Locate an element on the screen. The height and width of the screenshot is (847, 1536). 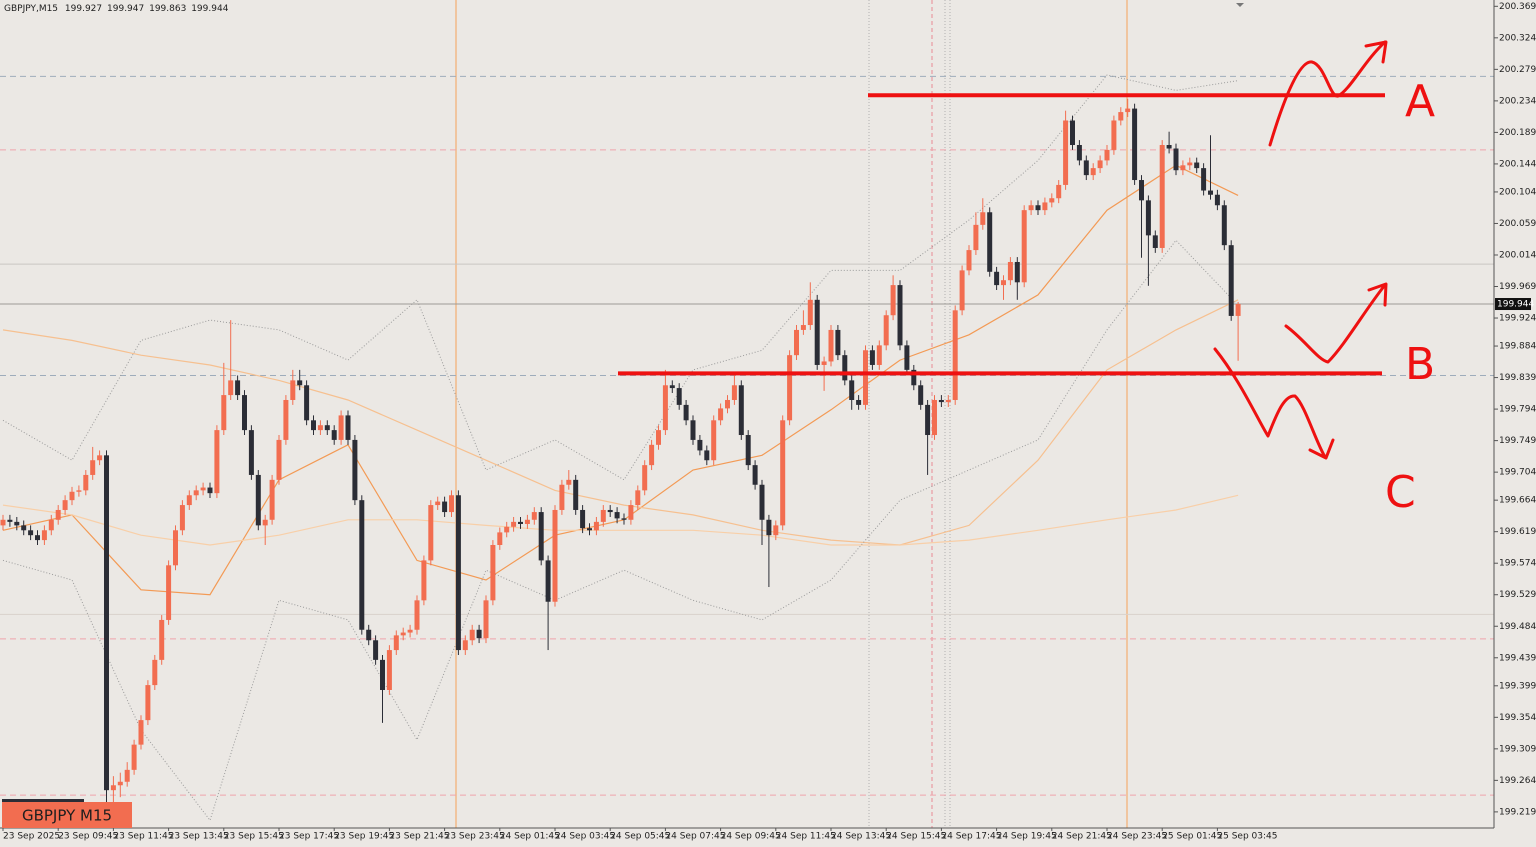
x-tick-label: 24 Sep 07:45 is located at coordinates (695, 837).